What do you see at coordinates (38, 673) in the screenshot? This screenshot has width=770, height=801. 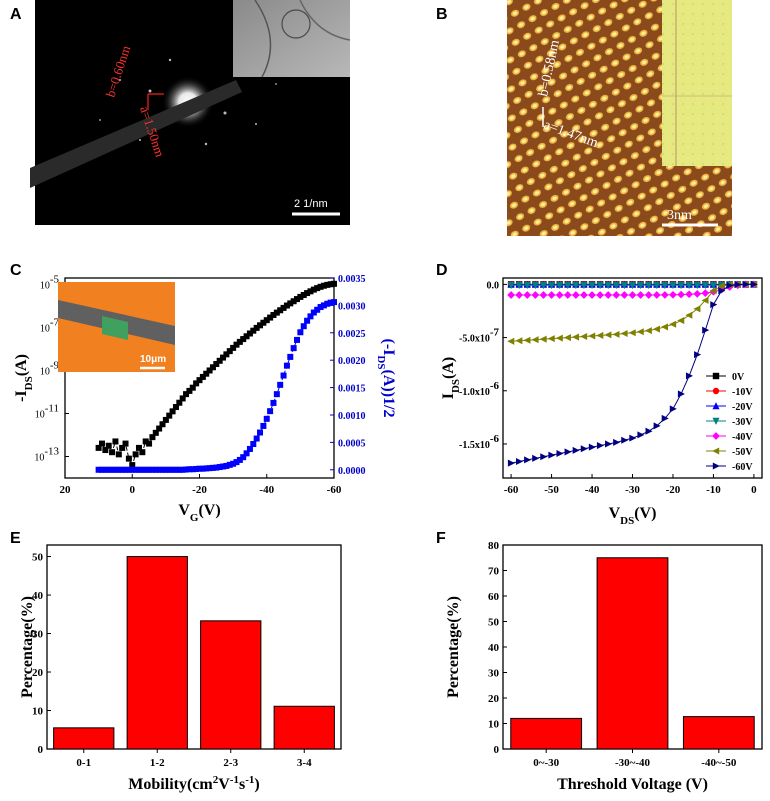 I see `y-tick-label: 20` at bounding box center [38, 673].